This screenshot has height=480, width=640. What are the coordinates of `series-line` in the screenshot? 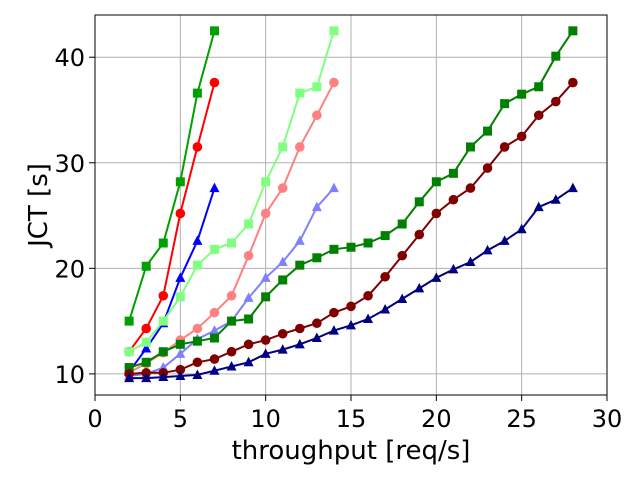 It's located at (172, 217).